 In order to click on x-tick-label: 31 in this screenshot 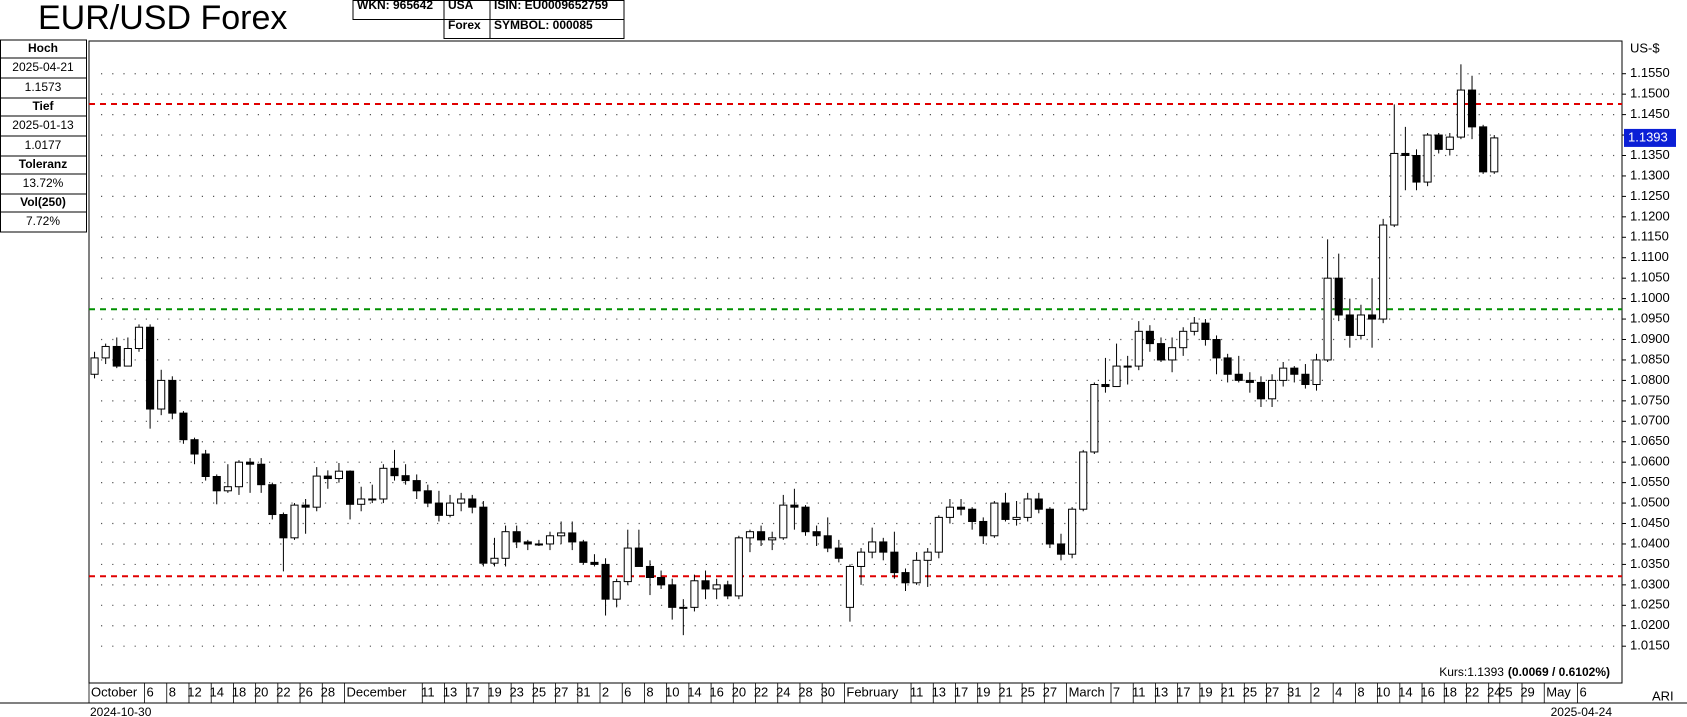, I will do `click(583, 691)`.